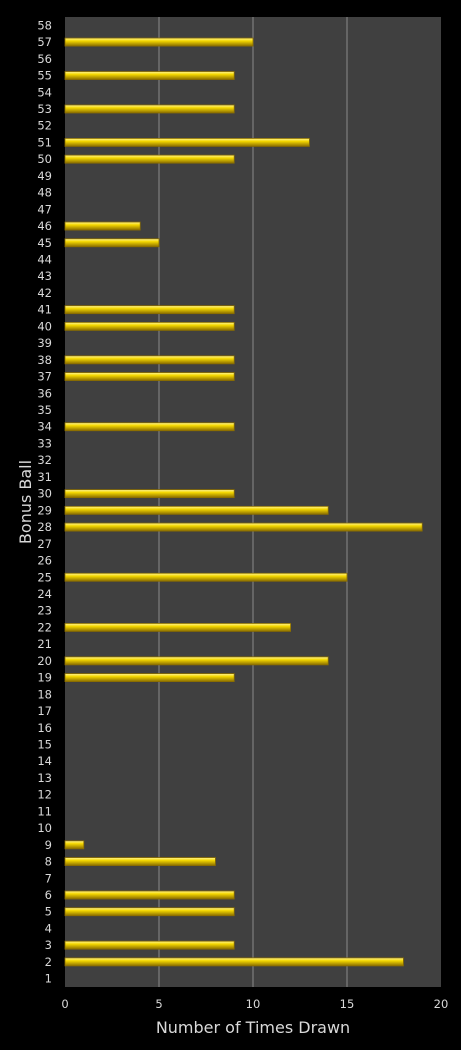  I want to click on y-tick-label: 39, so click(44, 343).